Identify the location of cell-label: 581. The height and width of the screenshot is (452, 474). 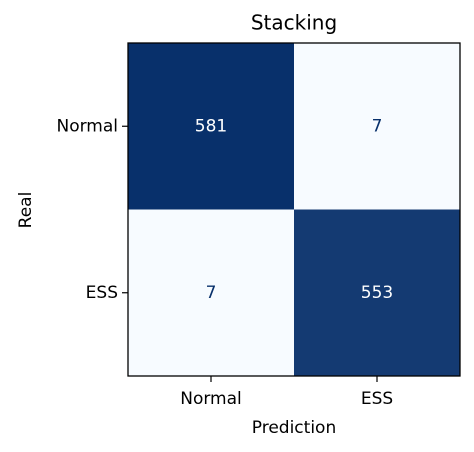
(211, 126).